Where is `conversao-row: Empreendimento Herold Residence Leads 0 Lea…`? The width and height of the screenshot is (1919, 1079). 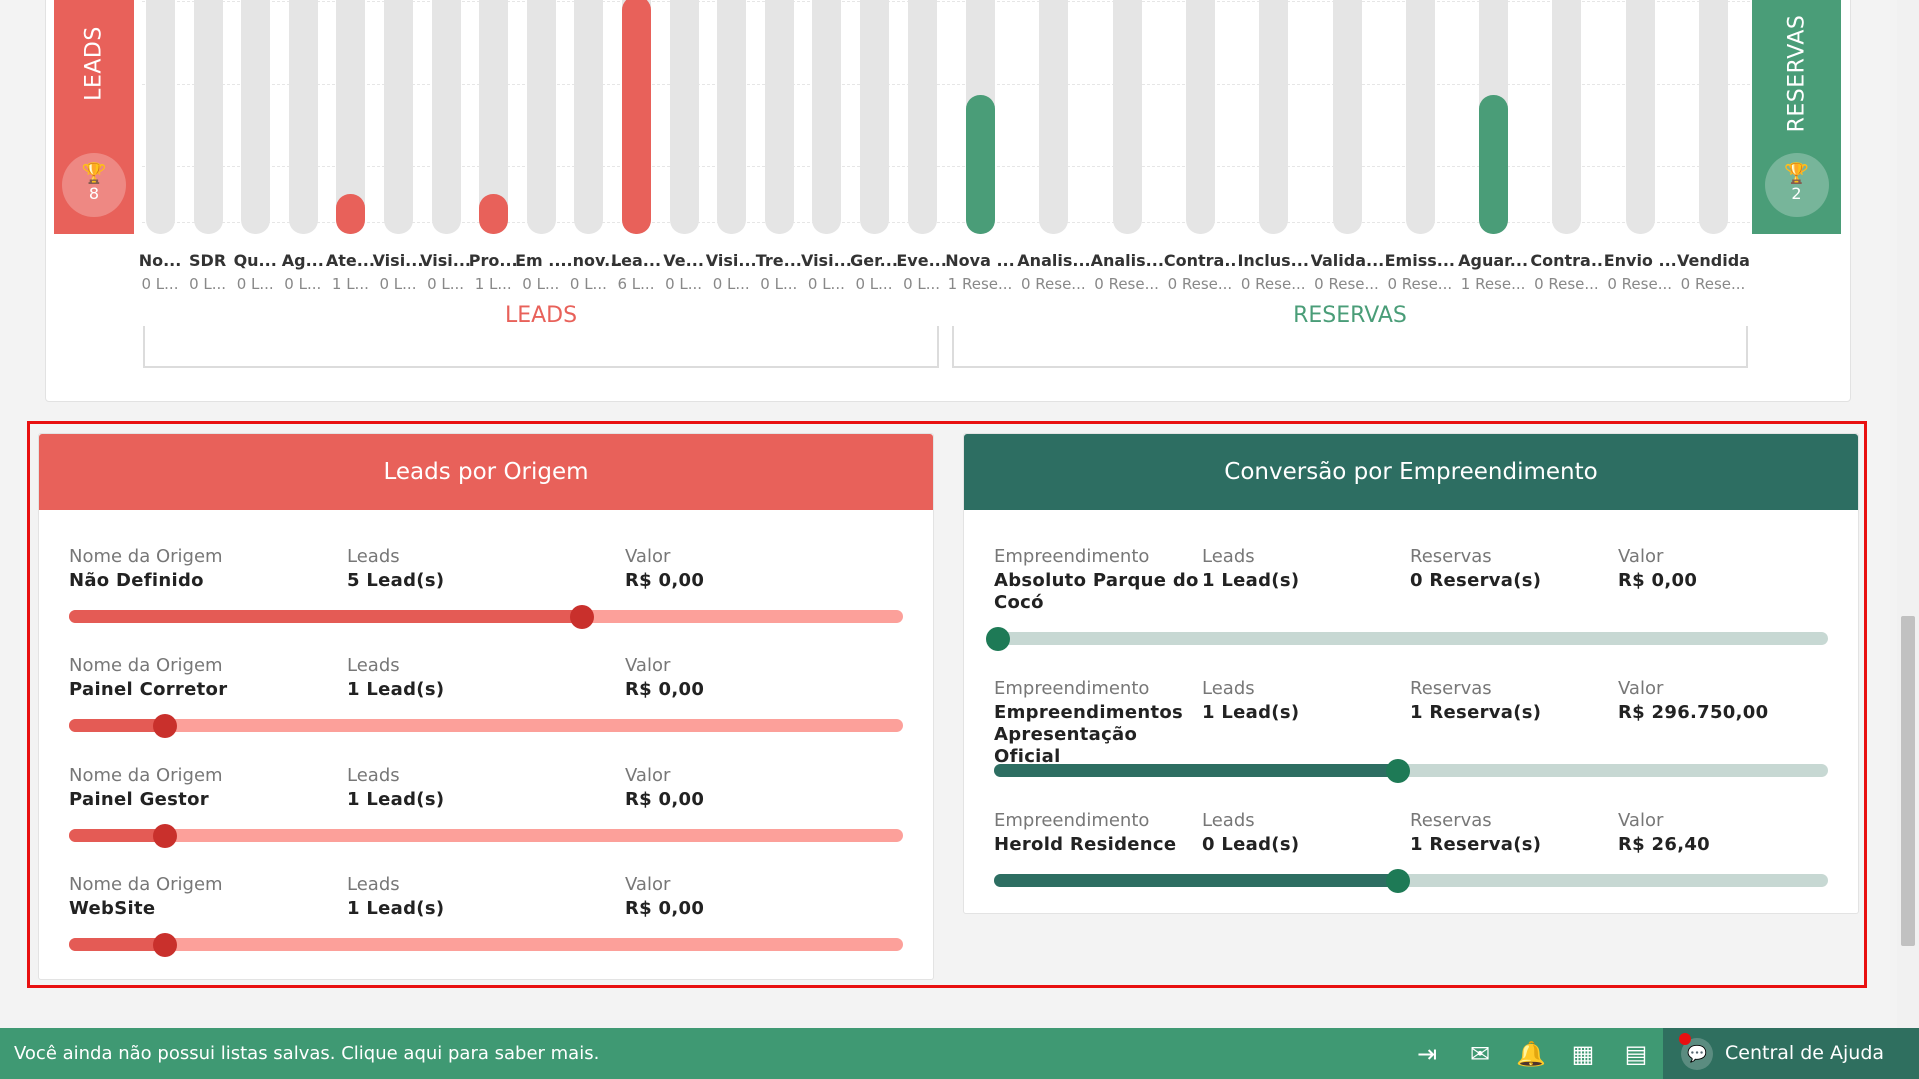
conversao-row: Empreendimento Herold Residence Leads 0 Lea… is located at coordinates (1411, 858).